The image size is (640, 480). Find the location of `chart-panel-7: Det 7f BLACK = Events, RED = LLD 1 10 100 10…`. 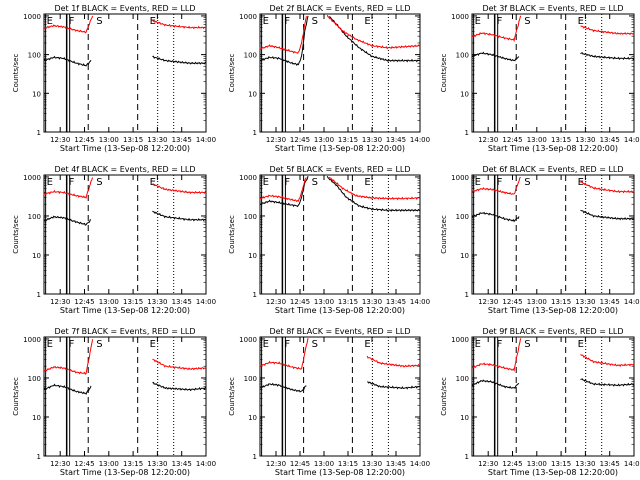

chart-panel-7: Det 7f BLACK = Events, RED = LLD 1 10 100 10… is located at coordinates (114, 402).